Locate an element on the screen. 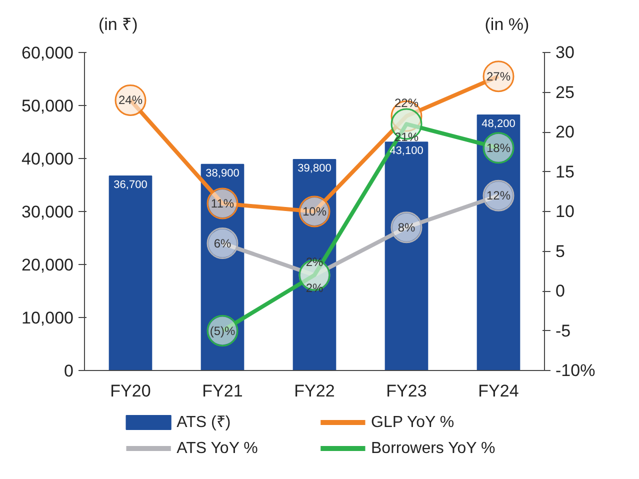 This screenshot has height=479, width=639. y2-tick-label: 15 is located at coordinates (565, 172).